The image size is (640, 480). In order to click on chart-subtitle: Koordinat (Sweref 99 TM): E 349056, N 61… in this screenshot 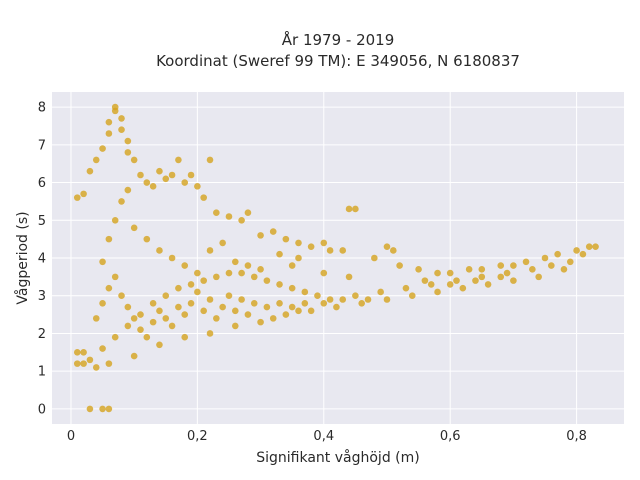, I will do `click(338, 61)`.